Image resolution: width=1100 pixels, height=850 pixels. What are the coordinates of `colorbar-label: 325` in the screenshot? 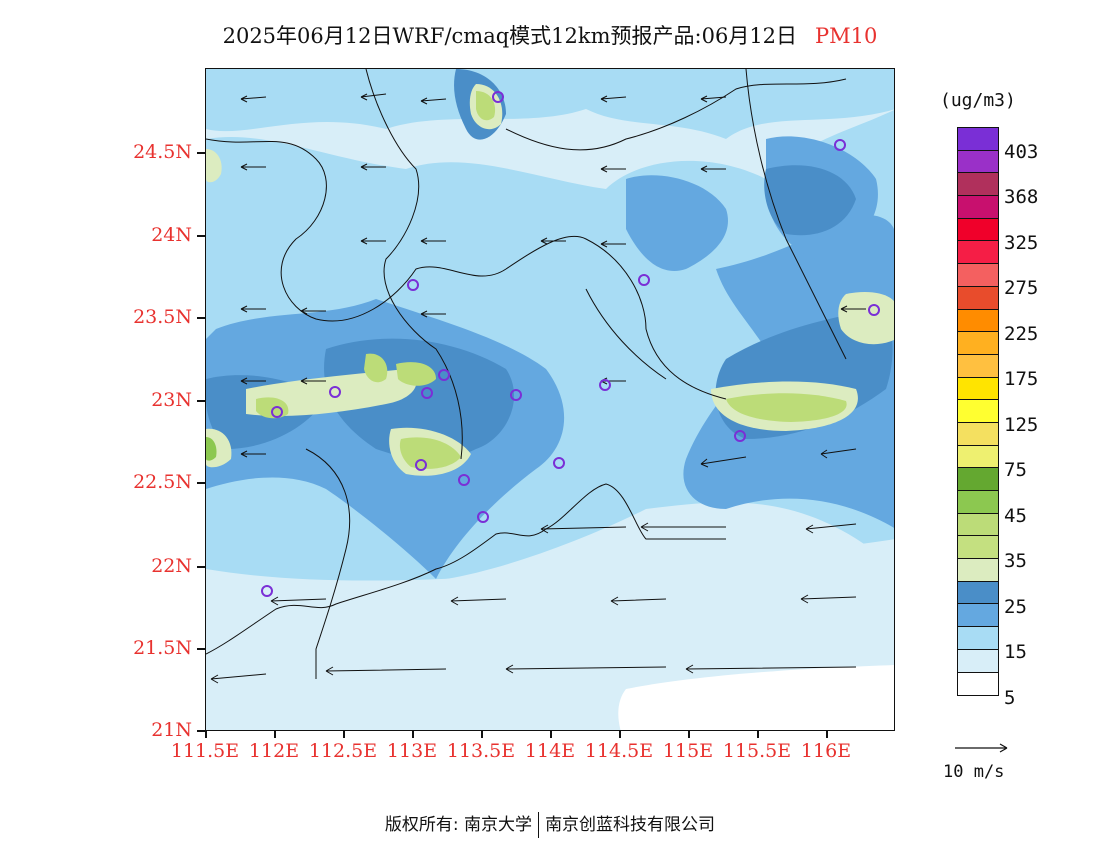 It's located at (1021, 243).